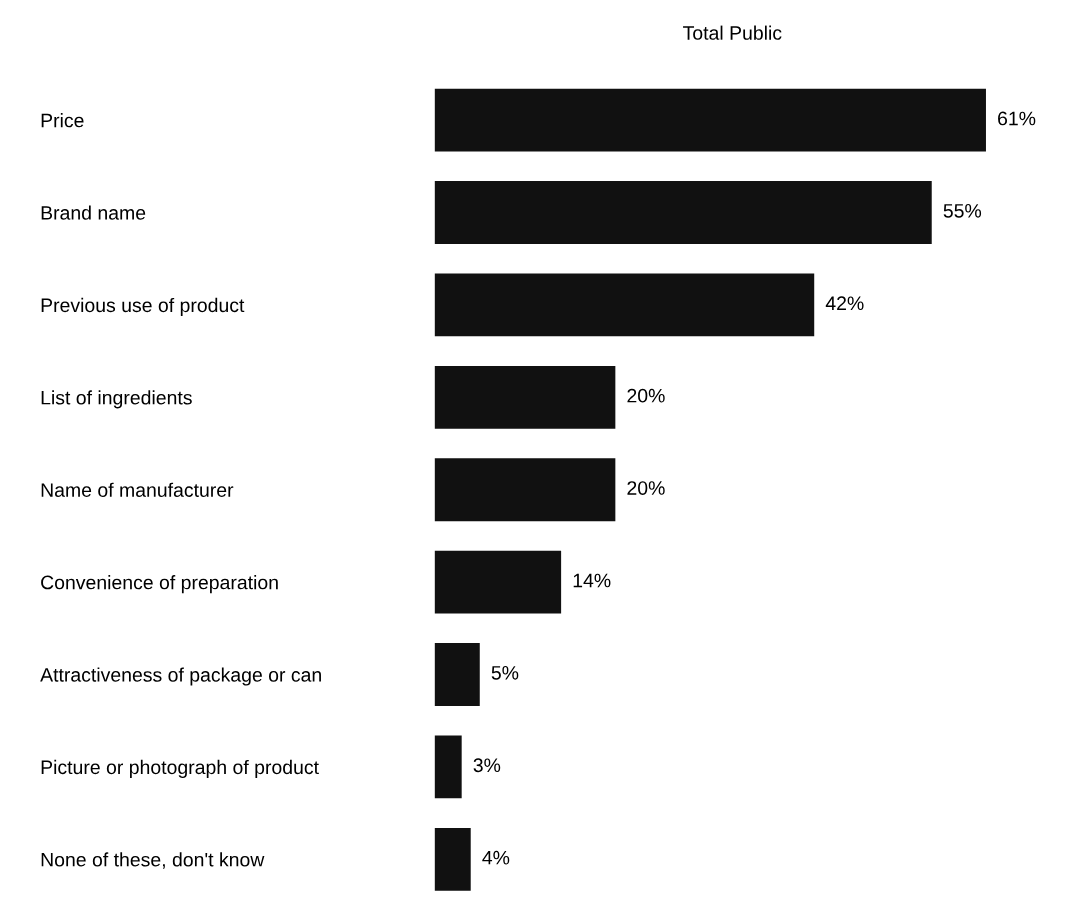  Describe the element at coordinates (844, 303) in the screenshot. I see `data-label: 42%` at that location.